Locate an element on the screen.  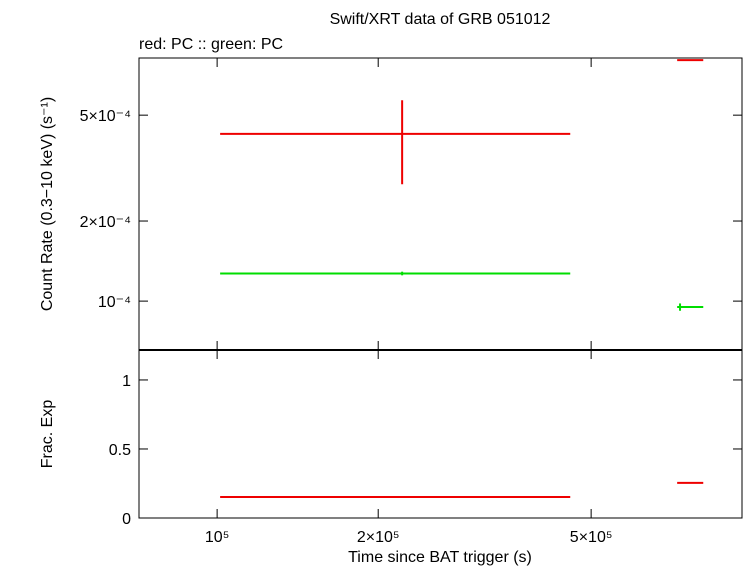
y-tick-label: 10⁻⁴ is located at coordinates (114, 302).